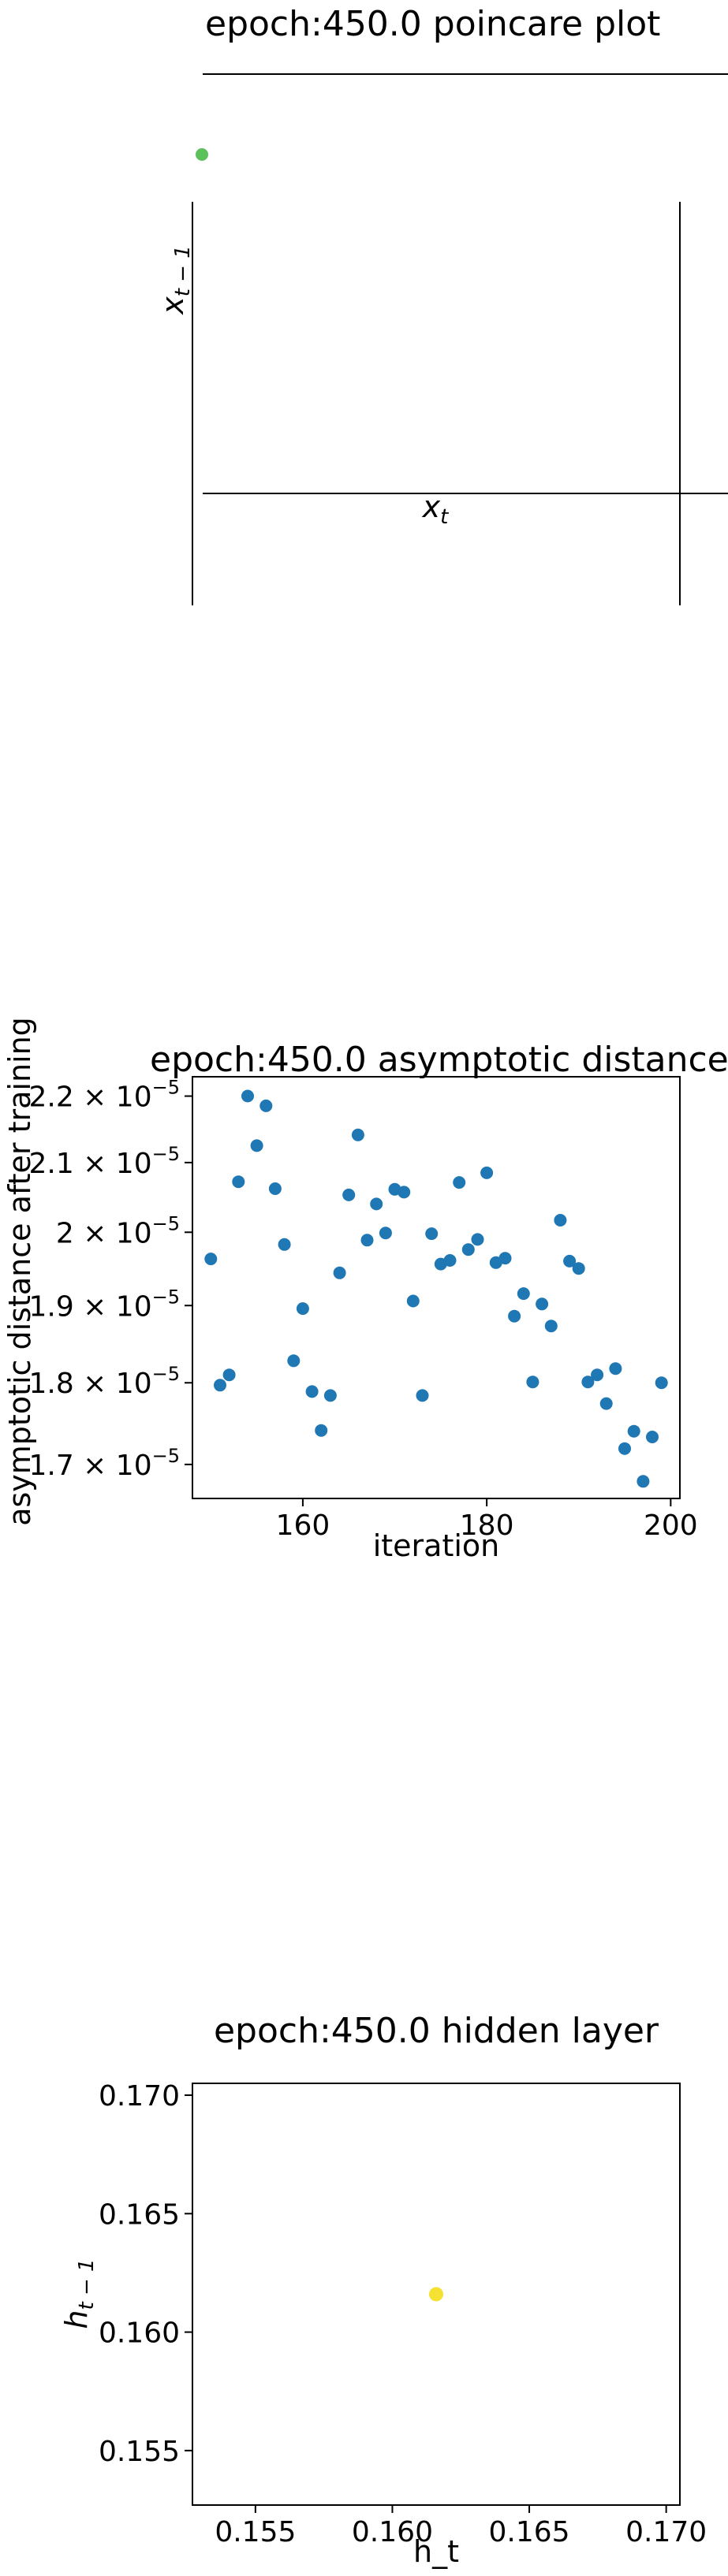 The image size is (728, 2576). Describe the element at coordinates (671, 1525) in the screenshot. I see `x-tick-label: 200` at that location.